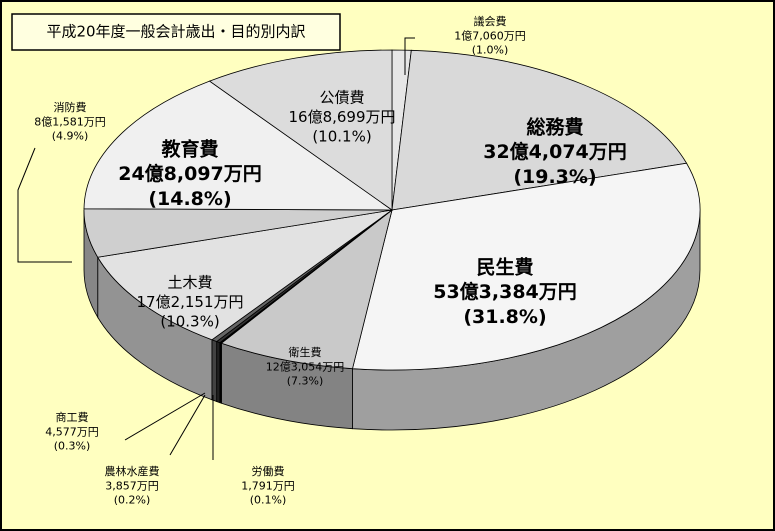  What do you see at coordinates (490, 21) in the screenshot?
I see `slice-label: 議会費` at bounding box center [490, 21].